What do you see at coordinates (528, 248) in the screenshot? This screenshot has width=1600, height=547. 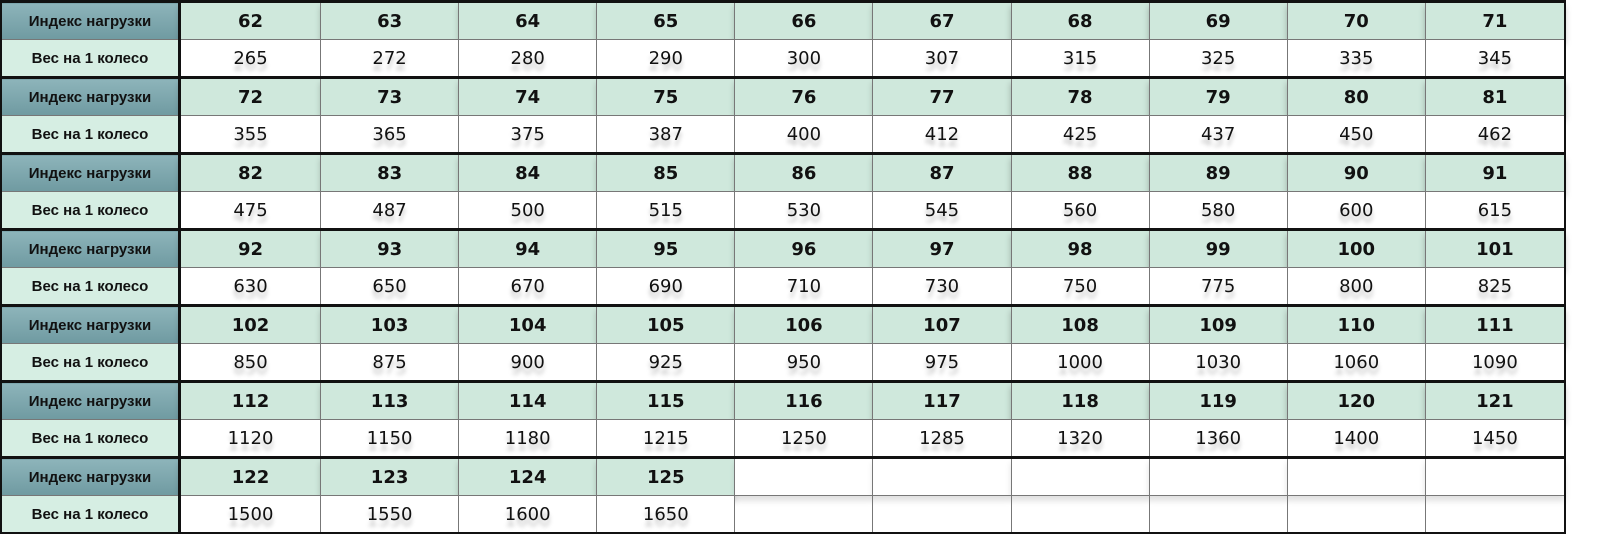 I see `load-index-cell: 94` at bounding box center [528, 248].